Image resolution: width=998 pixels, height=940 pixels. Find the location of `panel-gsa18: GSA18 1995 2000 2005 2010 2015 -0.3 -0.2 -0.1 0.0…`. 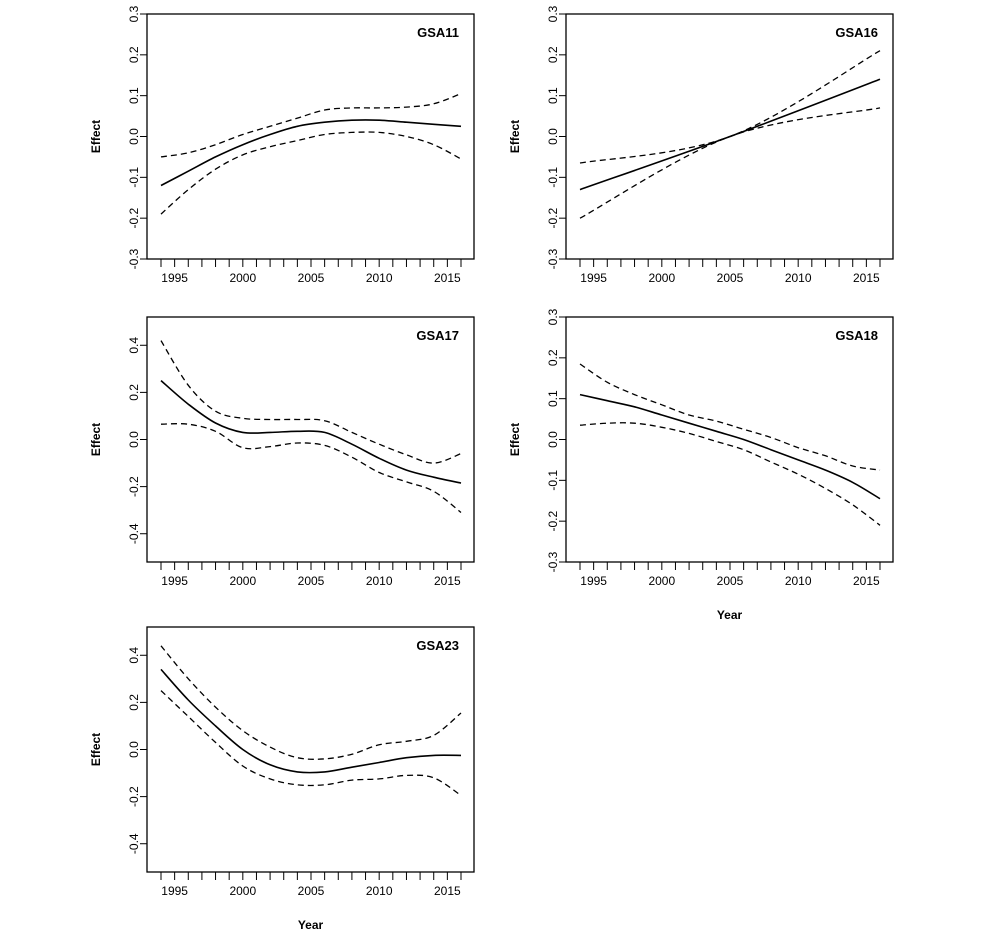

panel-gsa18: GSA18 1995 2000 2005 2010 2015 -0.3 -0.2 -0.1 0.0… is located at coordinates (701, 465).